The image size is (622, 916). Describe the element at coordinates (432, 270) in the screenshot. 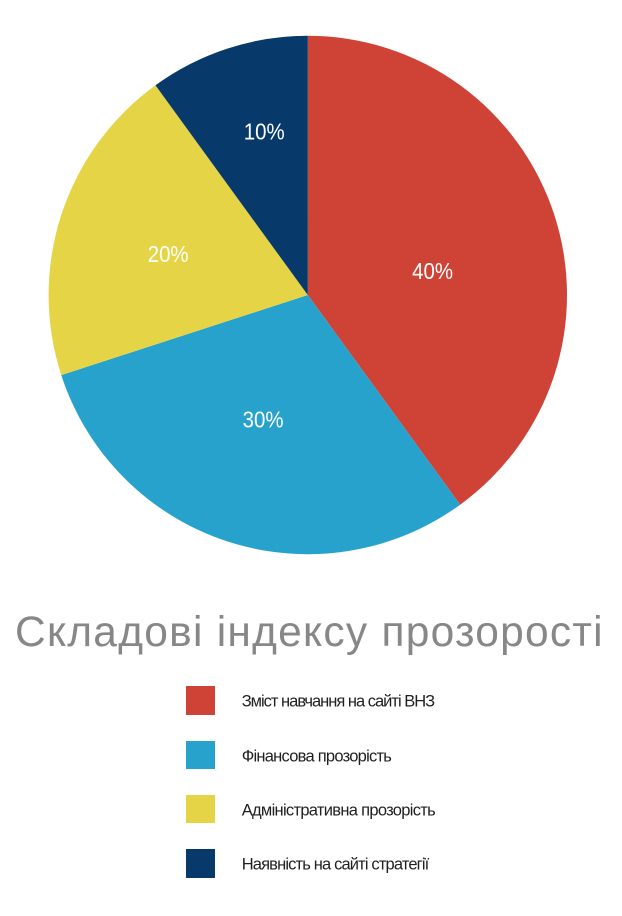

I see `svg-text: 40%` at that location.